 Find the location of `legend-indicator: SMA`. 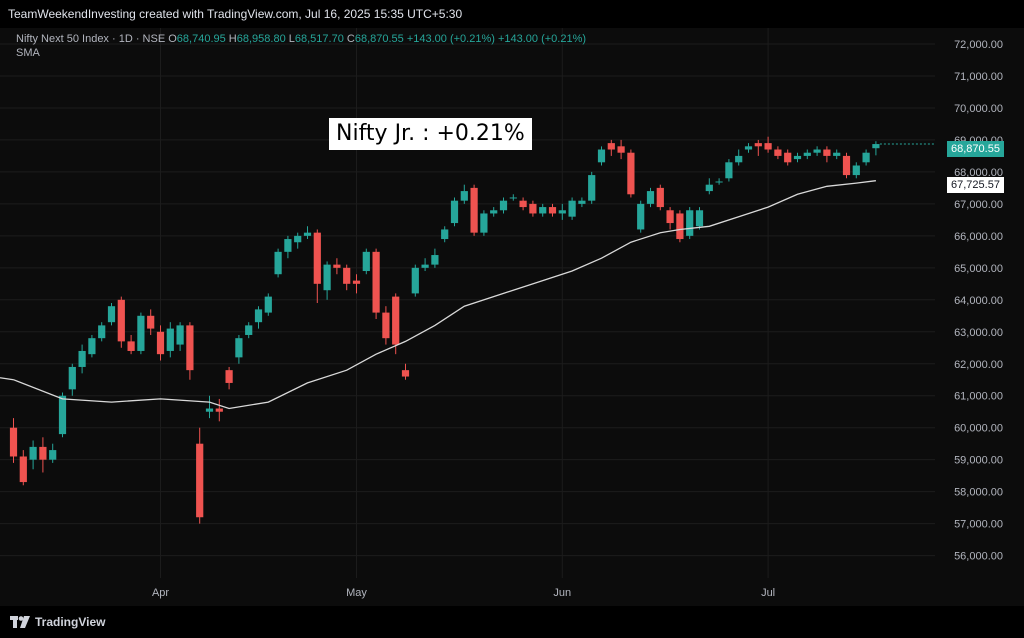

legend-indicator: SMA is located at coordinates (28, 53).